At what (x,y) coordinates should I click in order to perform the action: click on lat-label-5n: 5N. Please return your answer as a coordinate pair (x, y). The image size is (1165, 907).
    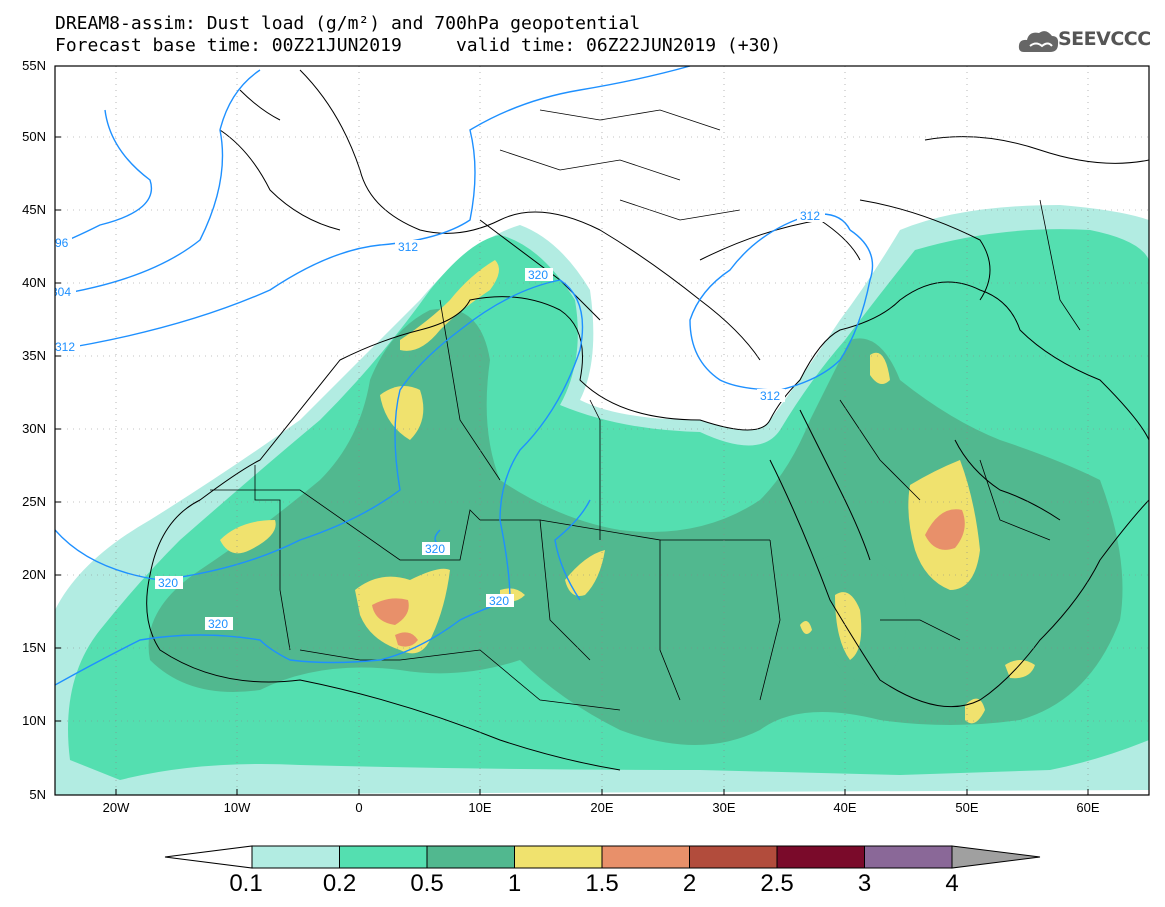
    Looking at the image, I should click on (37, 794).